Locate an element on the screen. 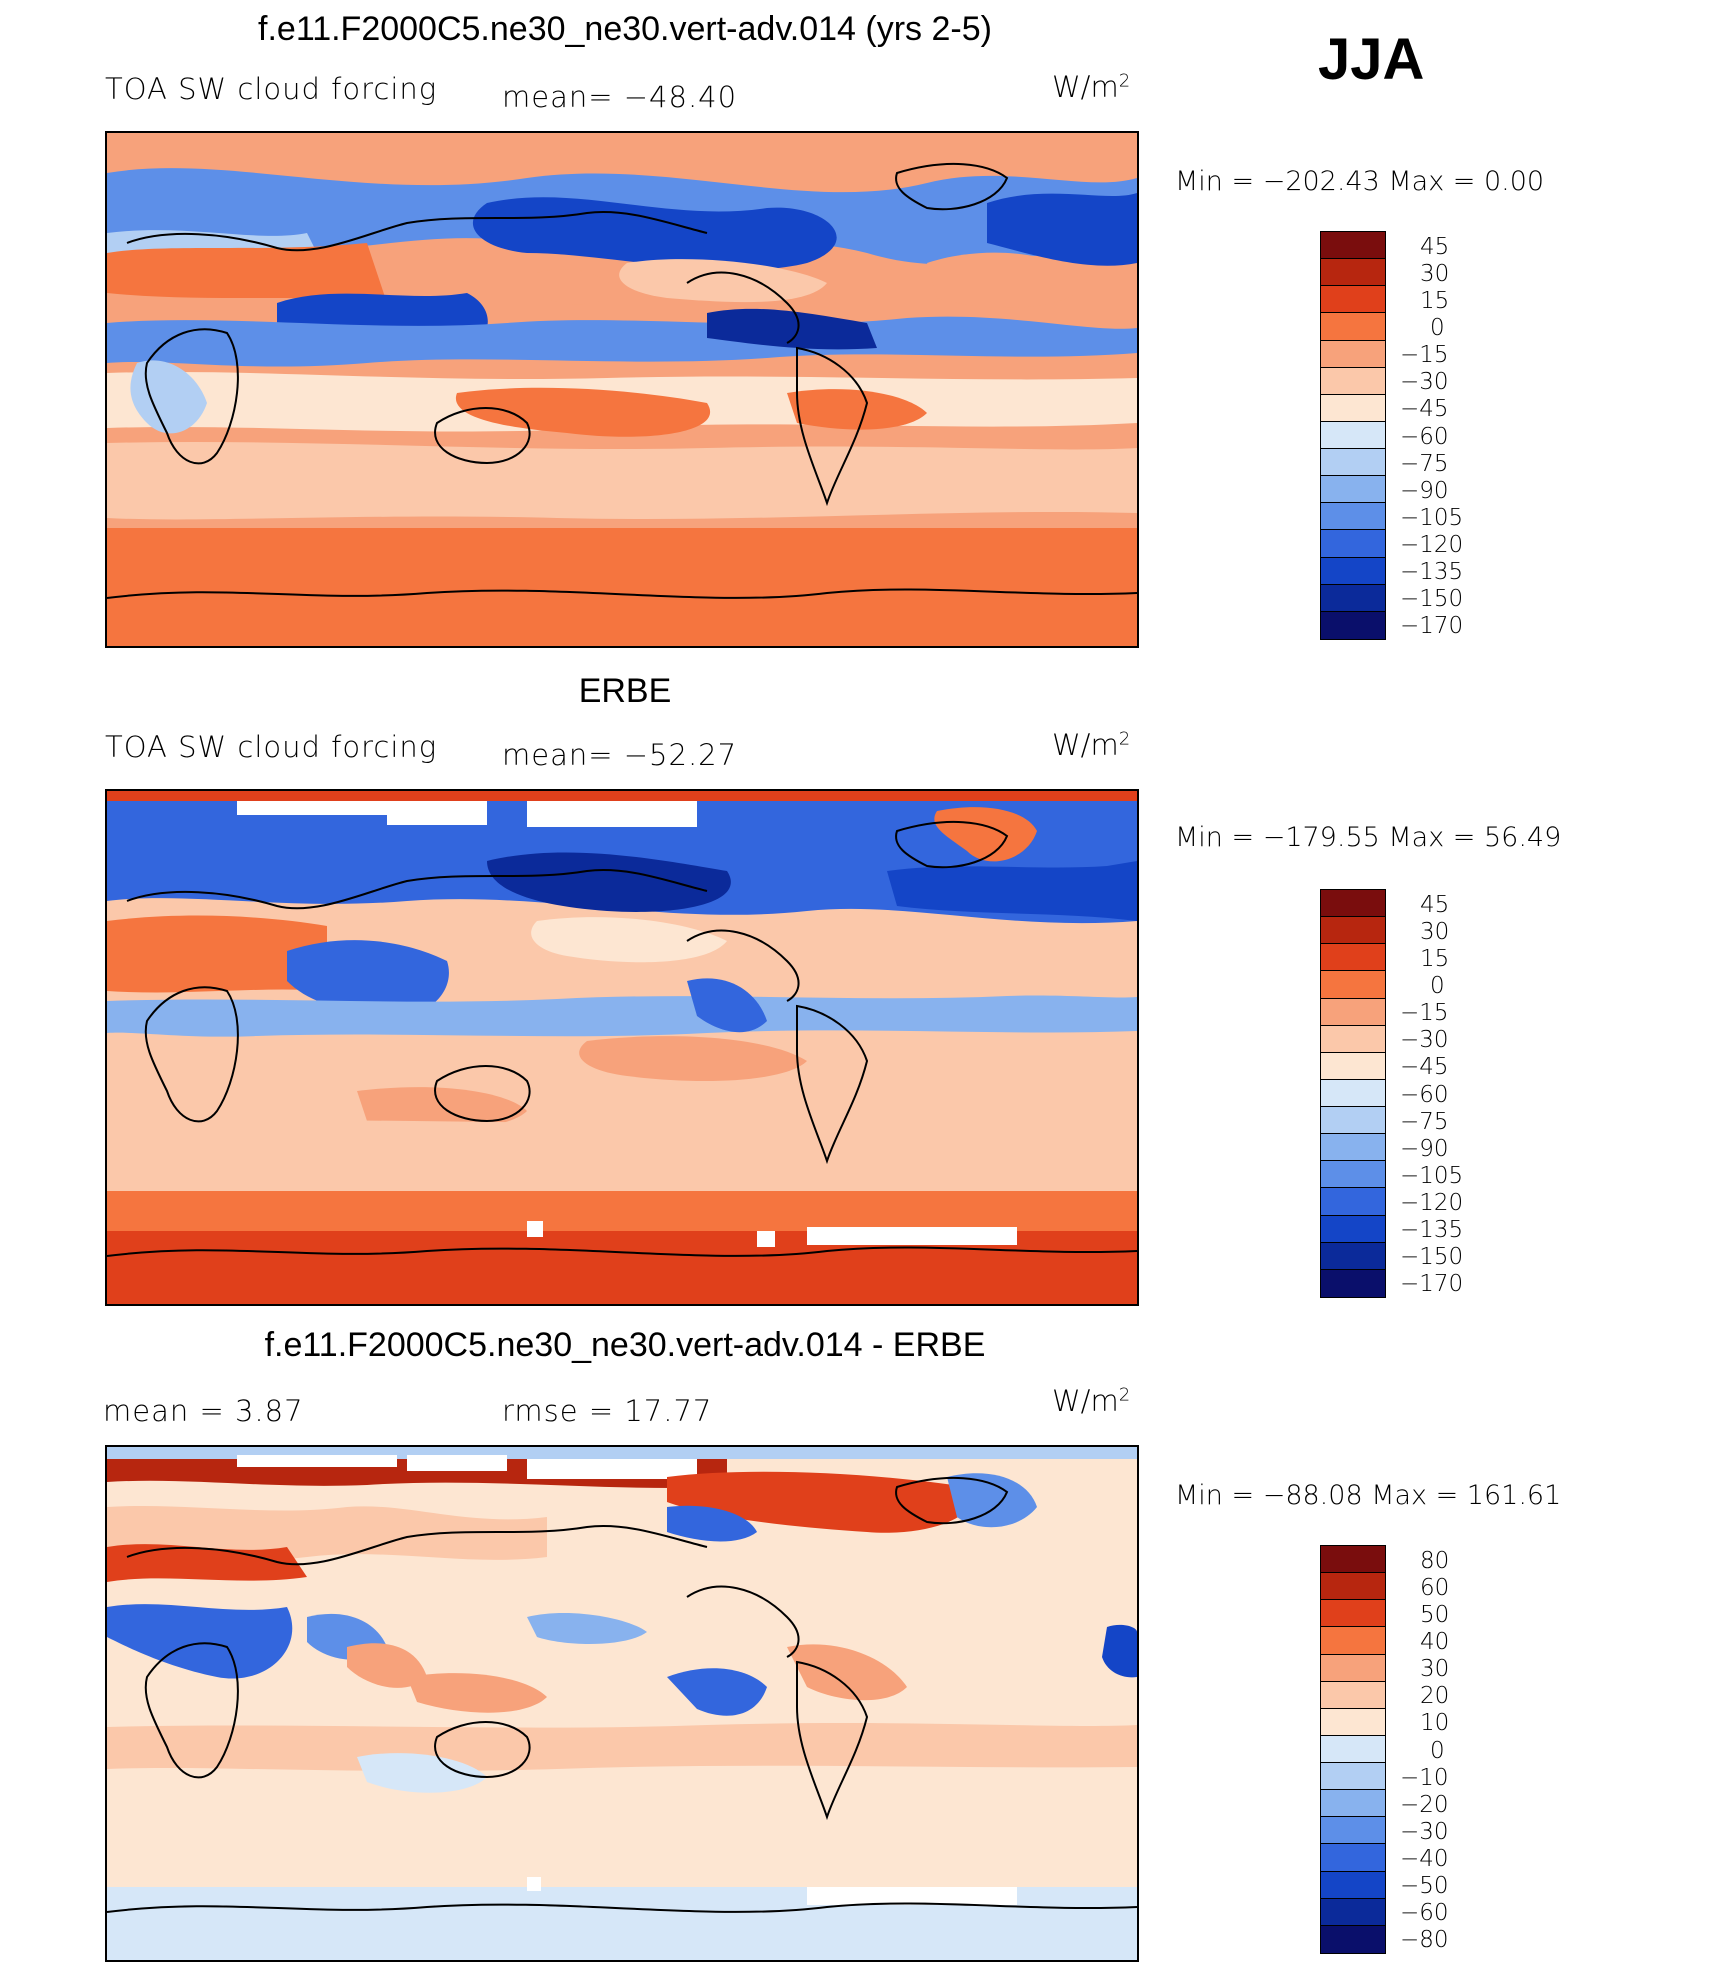 Image resolution: width=1710 pixels, height=1969 pixels. colorbar-tick-label: −50 is located at coordinates (1424, 1886).